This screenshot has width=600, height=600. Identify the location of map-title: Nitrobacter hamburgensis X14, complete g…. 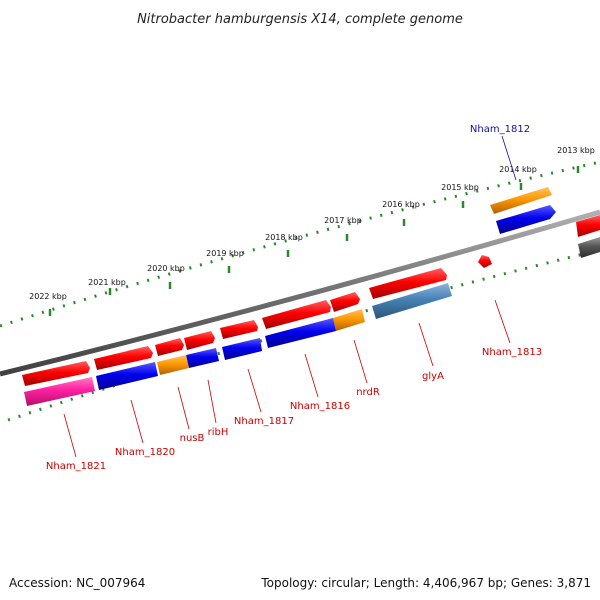
(300, 19).